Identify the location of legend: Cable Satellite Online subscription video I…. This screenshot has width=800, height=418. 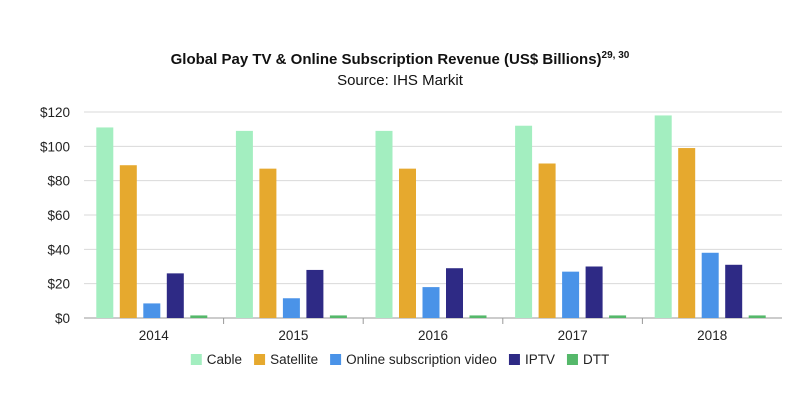
(399, 359).